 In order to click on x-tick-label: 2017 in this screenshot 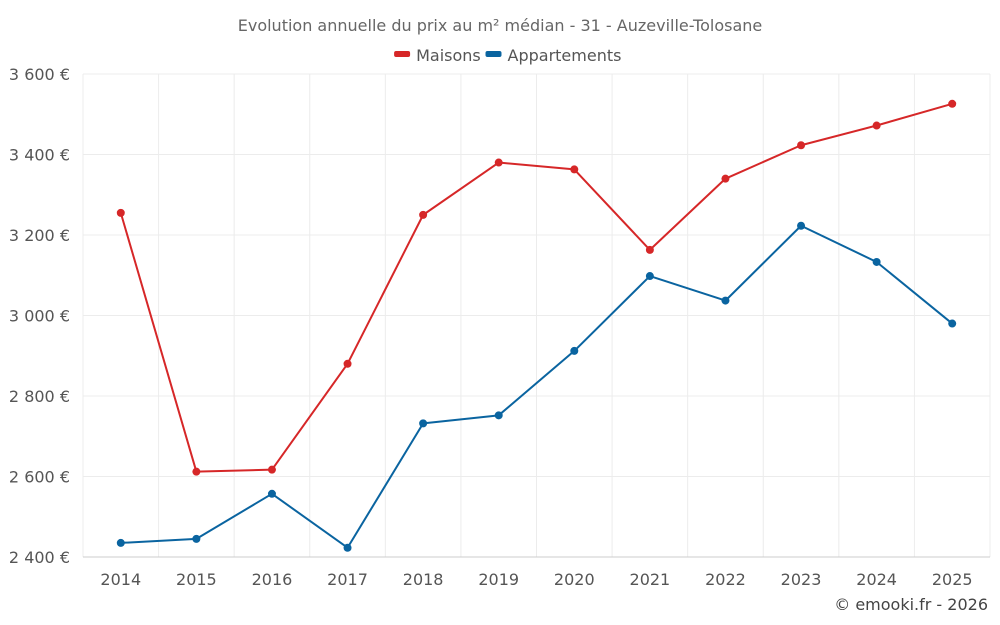, I will do `click(347, 579)`.